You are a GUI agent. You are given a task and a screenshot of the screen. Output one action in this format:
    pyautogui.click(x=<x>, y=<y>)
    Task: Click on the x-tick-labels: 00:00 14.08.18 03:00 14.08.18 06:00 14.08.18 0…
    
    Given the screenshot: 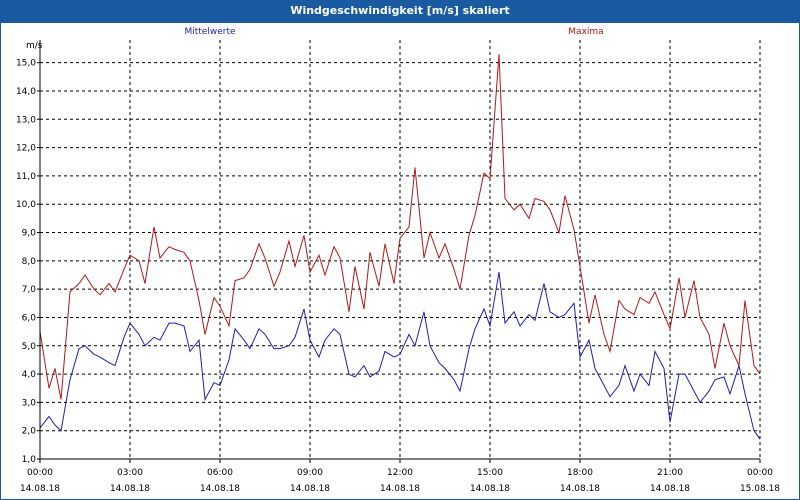 What is the action you would take?
    pyautogui.click(x=400, y=481)
    